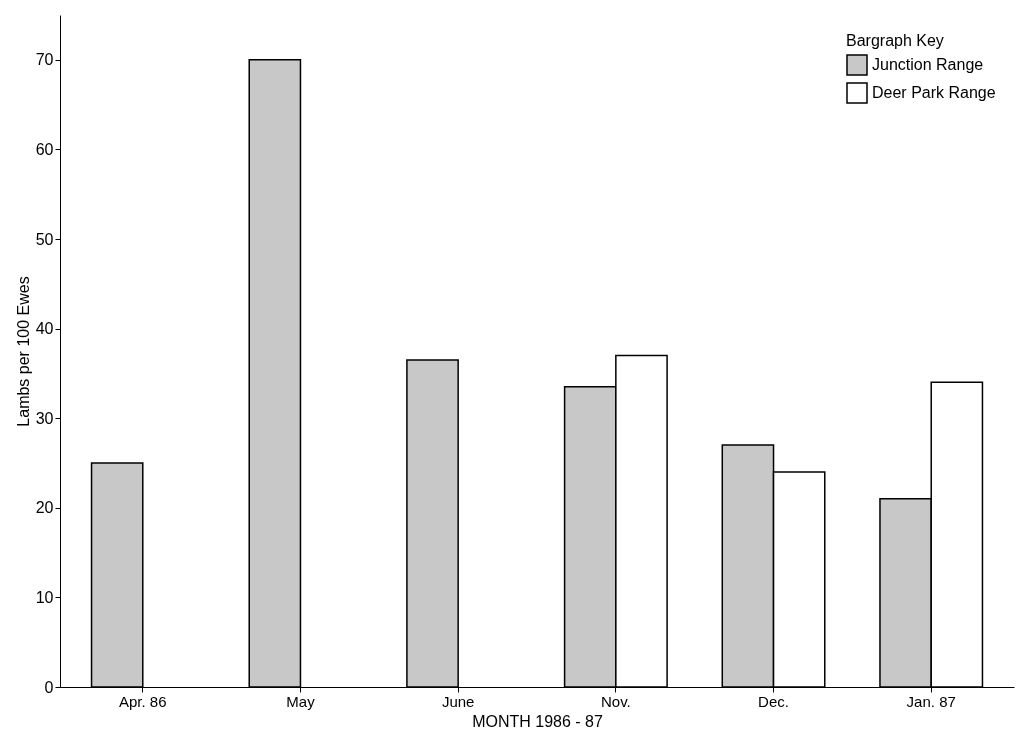  I want to click on x-tick-label: June, so click(458, 701).